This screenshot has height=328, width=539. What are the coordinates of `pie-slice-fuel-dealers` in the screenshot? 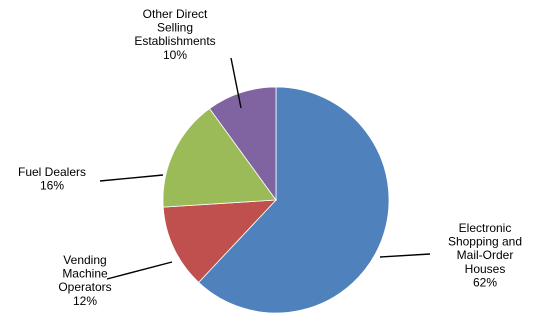 It's located at (219, 158).